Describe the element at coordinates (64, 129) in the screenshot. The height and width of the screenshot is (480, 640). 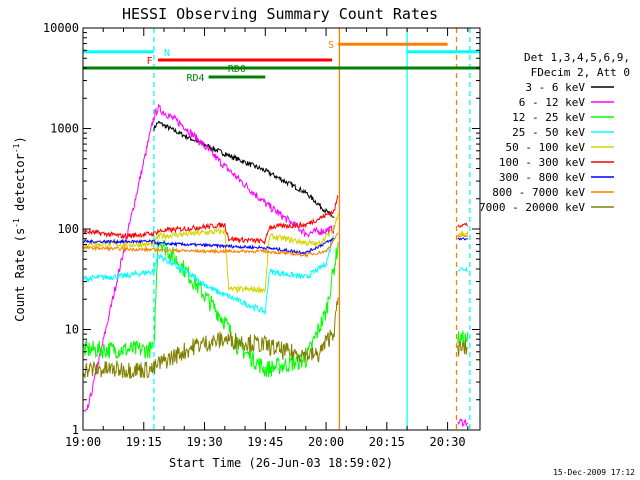
I see `y-tick-label-4: 1000` at that location.